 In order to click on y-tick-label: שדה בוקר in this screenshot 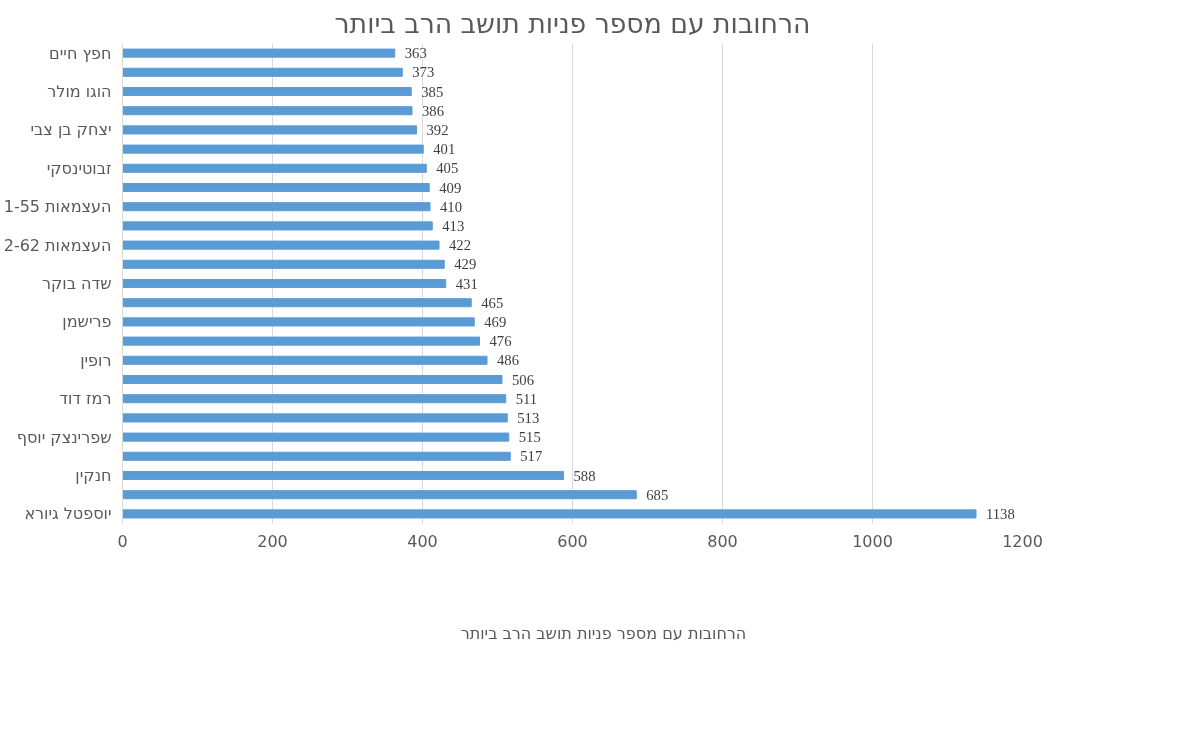, I will do `click(76, 283)`.